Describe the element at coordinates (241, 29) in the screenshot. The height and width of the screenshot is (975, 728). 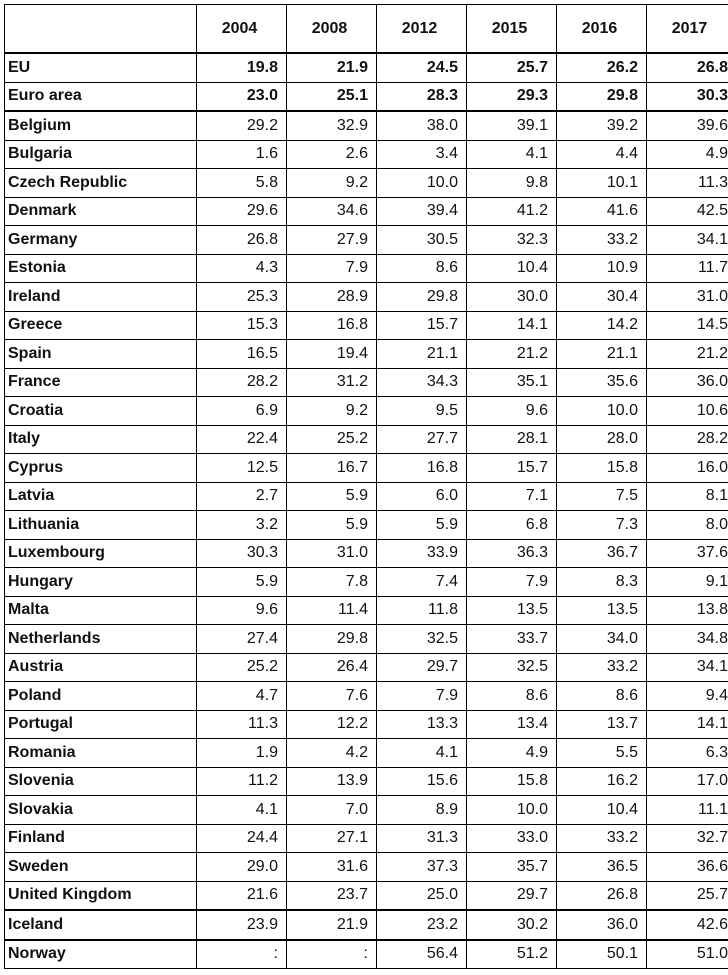
I see `year-header: 2004` at that location.